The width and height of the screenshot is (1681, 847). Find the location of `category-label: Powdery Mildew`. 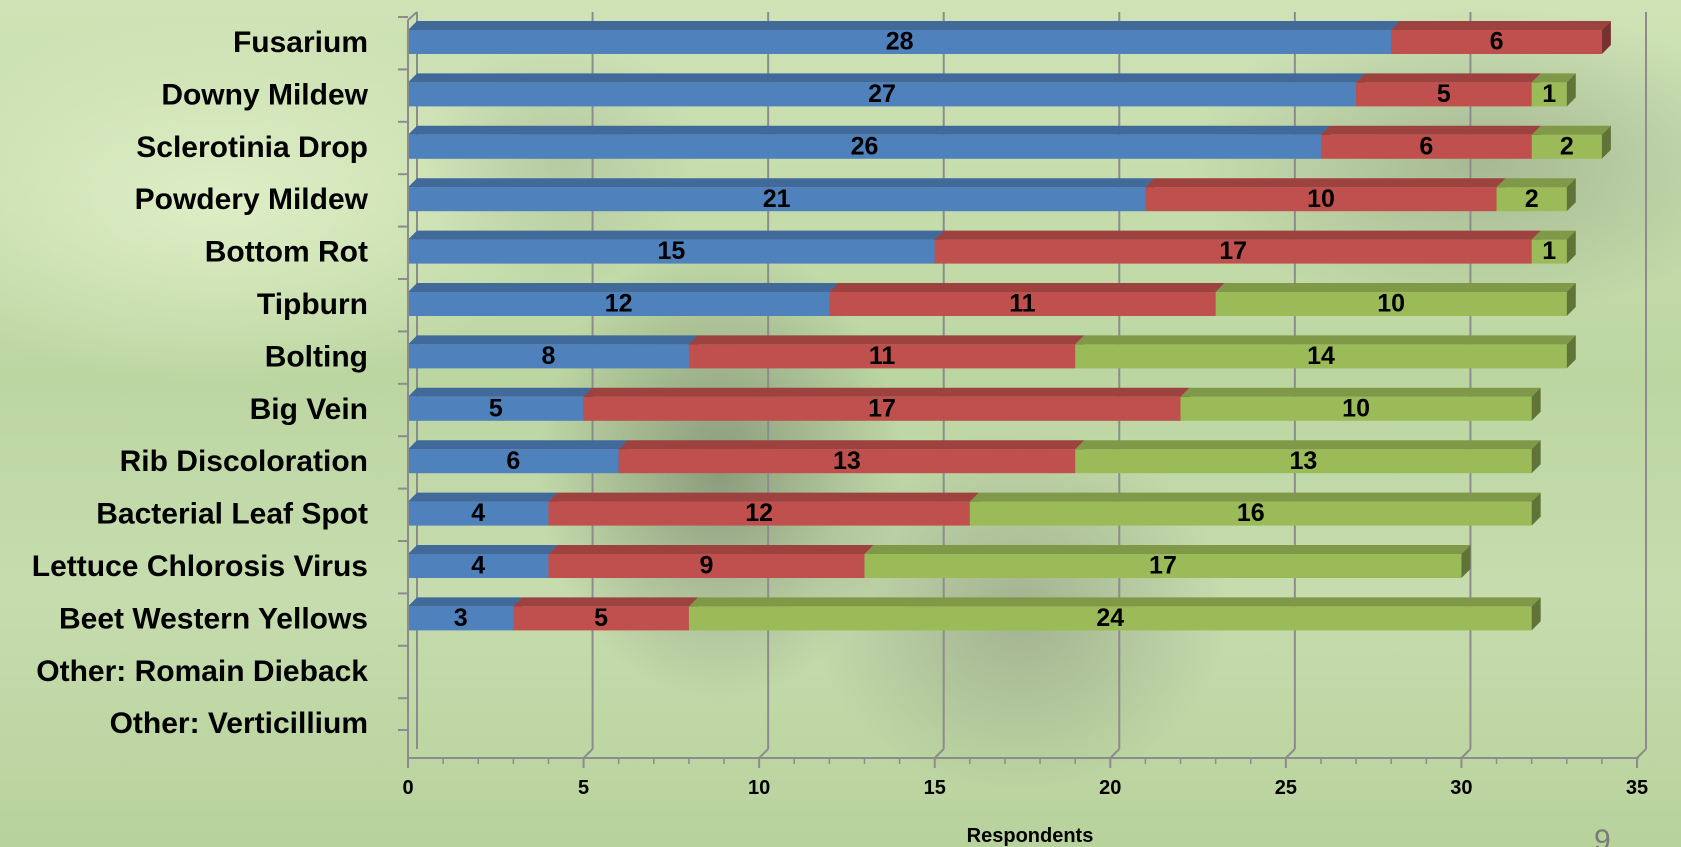

category-label: Powdery Mildew is located at coordinates (252, 199).